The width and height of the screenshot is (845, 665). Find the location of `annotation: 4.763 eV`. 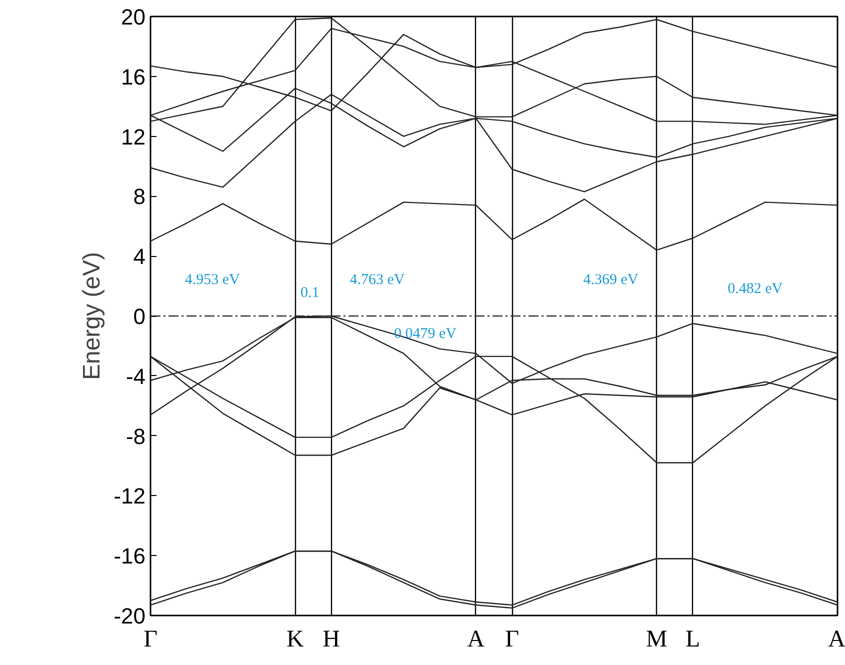

annotation: 4.763 eV is located at coordinates (377, 280).